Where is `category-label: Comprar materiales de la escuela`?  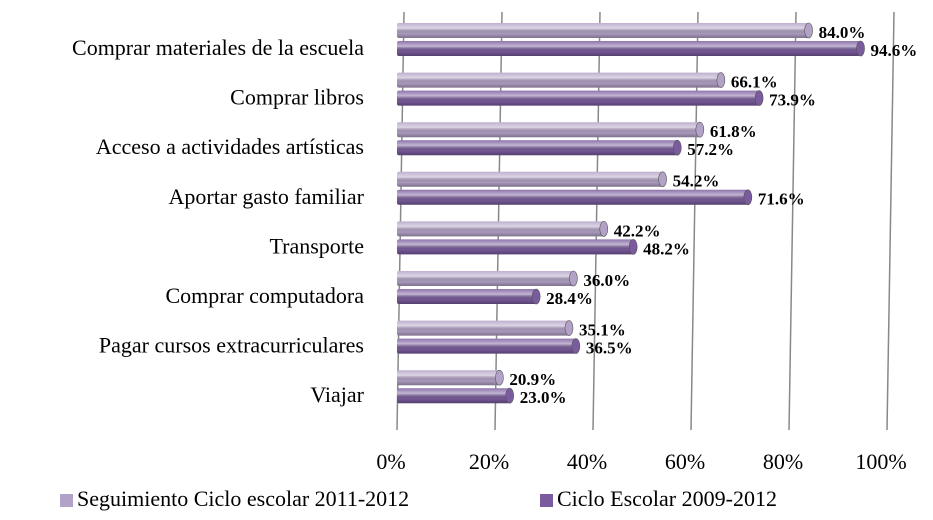
category-label: Comprar materiales de la escuela is located at coordinates (218, 47).